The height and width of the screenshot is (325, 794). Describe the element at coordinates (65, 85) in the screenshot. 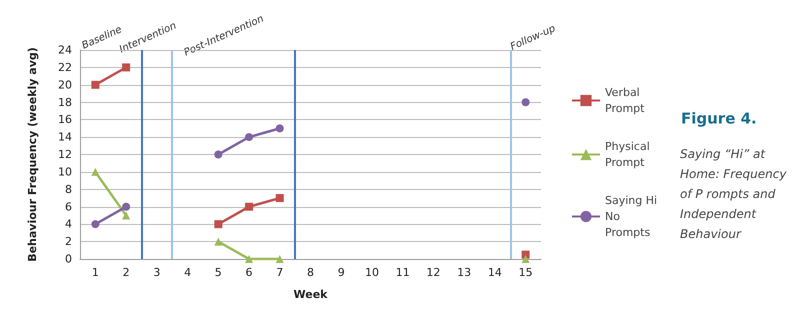

I see `y-tick-label: 20` at that location.